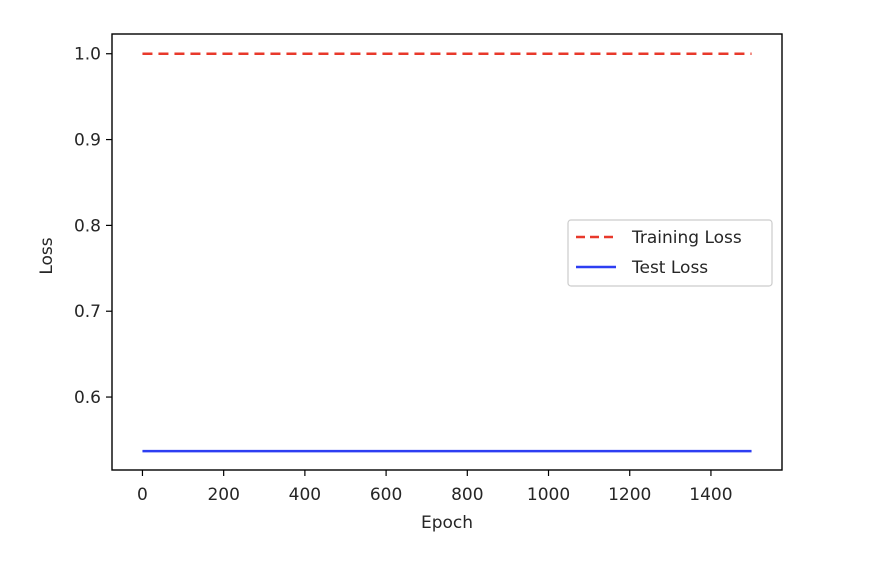 This screenshot has height=588, width=876. What do you see at coordinates (87, 226) in the screenshot?
I see `y-tick-label: 0.8` at bounding box center [87, 226].